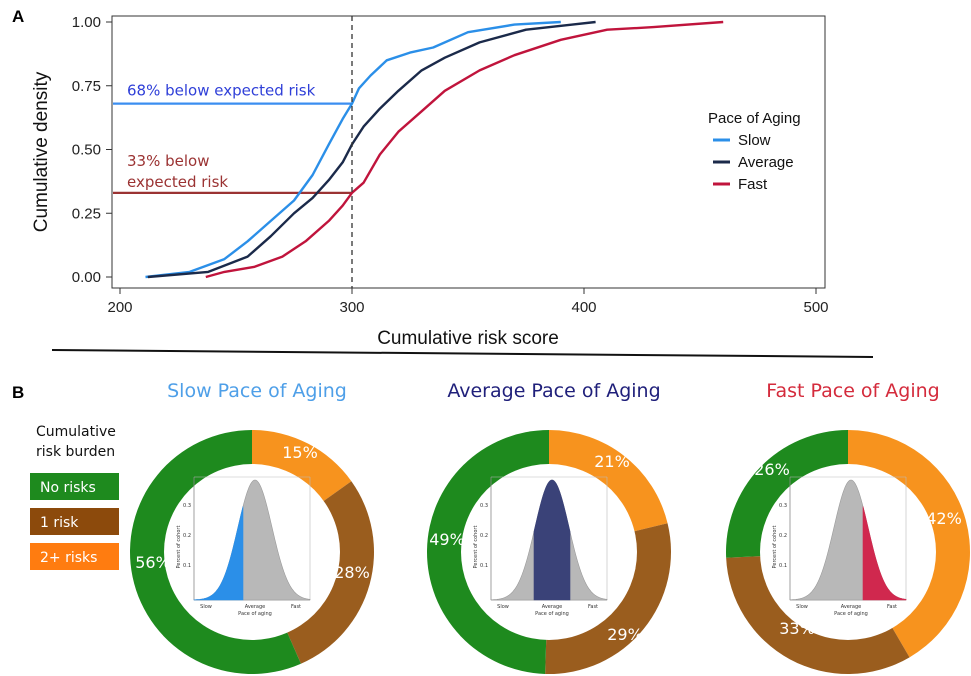 The height and width of the screenshot is (676, 971). I want to click on legend-label-slow: Slow, so click(754, 140).